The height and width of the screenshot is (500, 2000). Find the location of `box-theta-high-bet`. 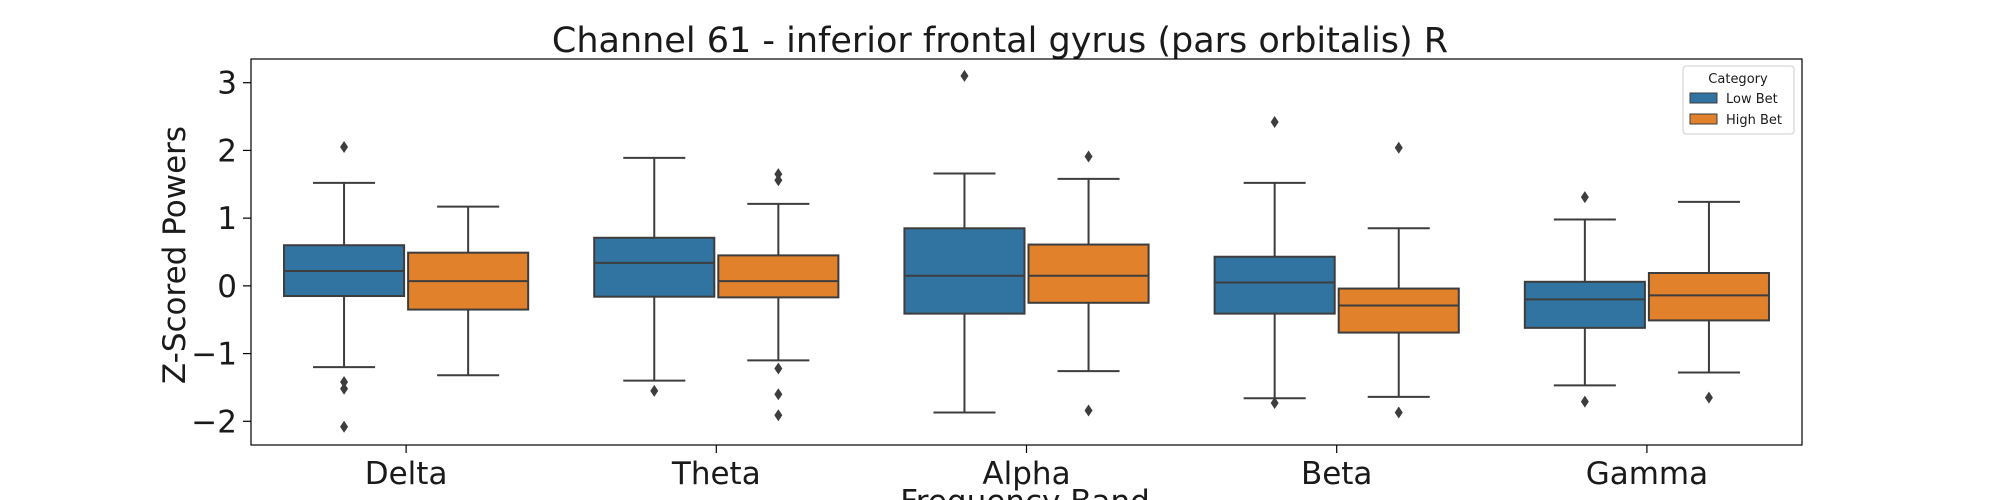

box-theta-high-bet is located at coordinates (778, 295).